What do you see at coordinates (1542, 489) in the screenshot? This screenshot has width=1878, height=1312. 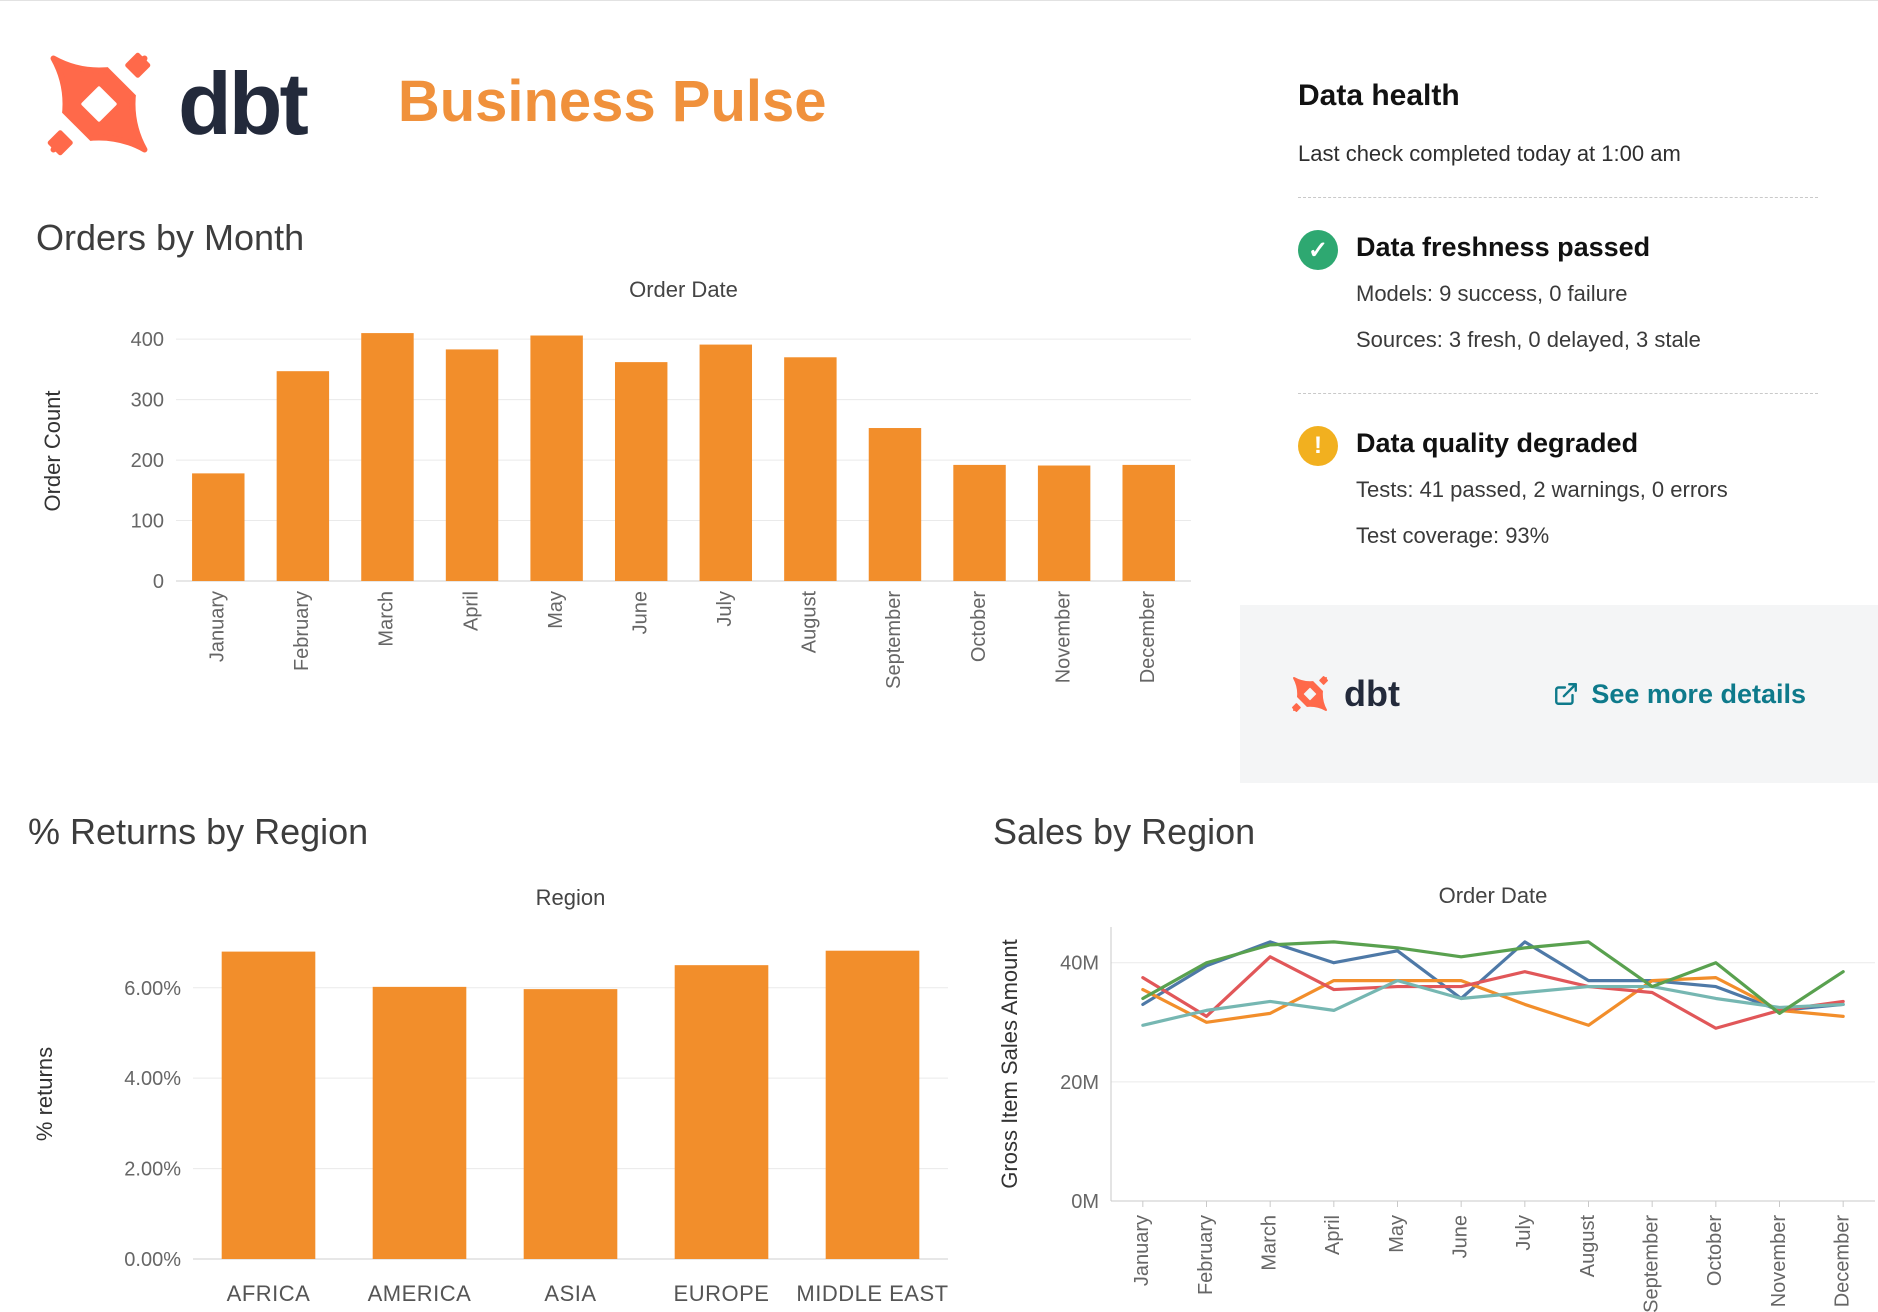 I see `quality-tests-text: Tests: 41 passed, 2 warnings, 0 errors` at bounding box center [1542, 489].